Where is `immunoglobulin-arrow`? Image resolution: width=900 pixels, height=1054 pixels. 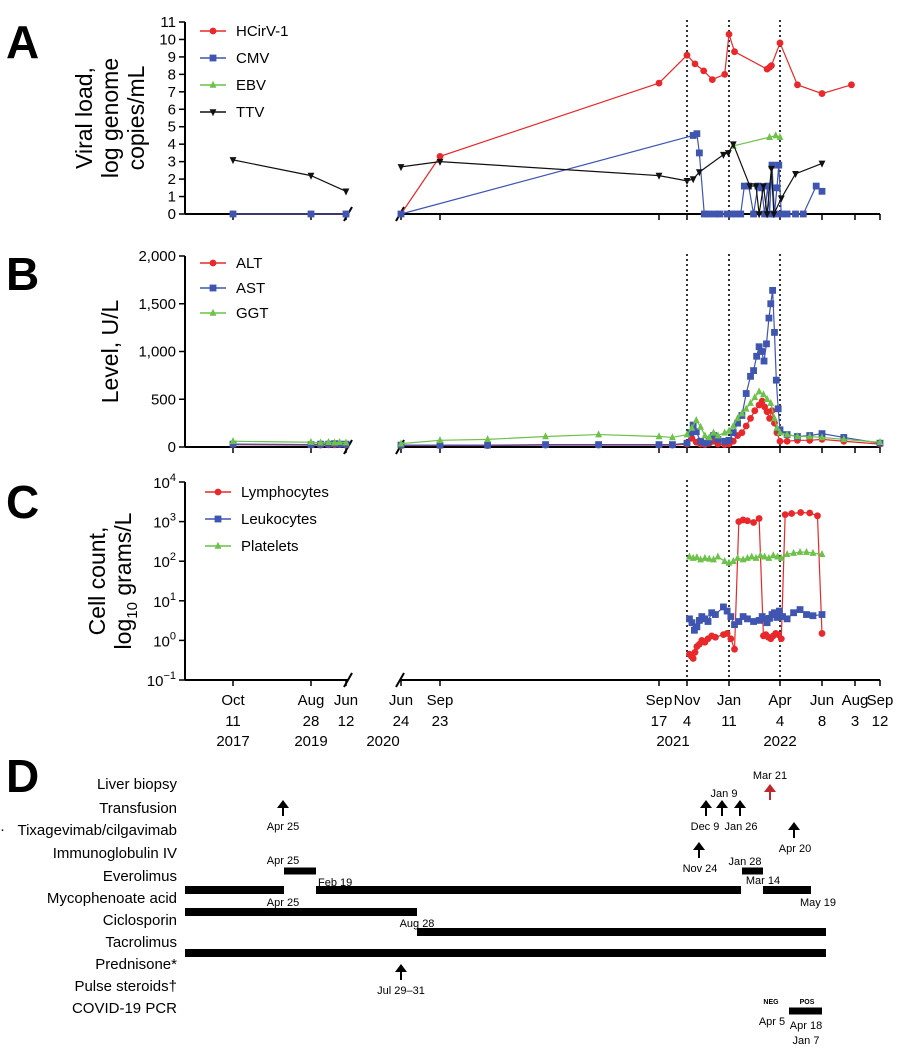
immunoglobulin-arrow is located at coordinates (699, 850).